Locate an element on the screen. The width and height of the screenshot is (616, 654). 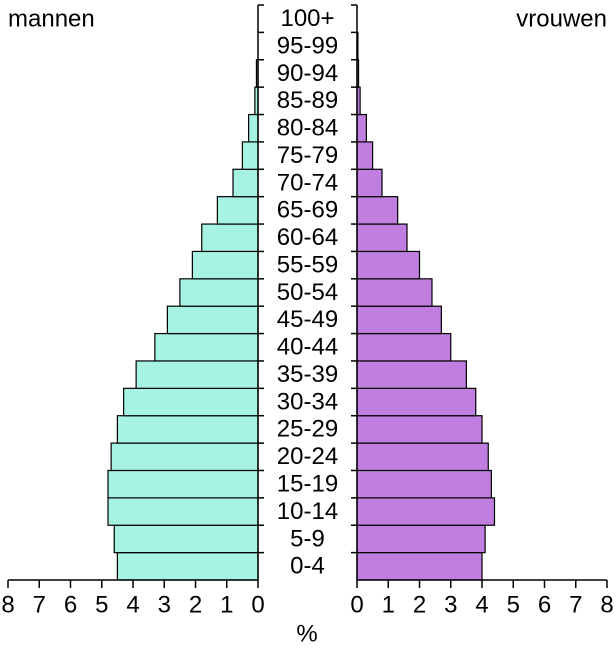
age-group-label: 70-74 is located at coordinates (307, 182).